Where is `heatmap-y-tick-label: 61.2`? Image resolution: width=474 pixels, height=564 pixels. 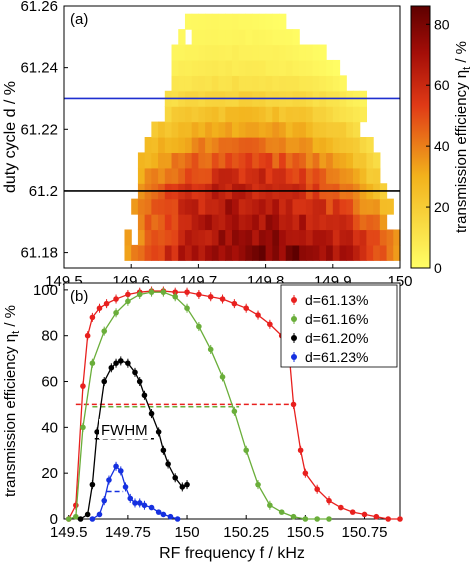
heatmap-y-tick-label: 61.2 is located at coordinates (43, 191).